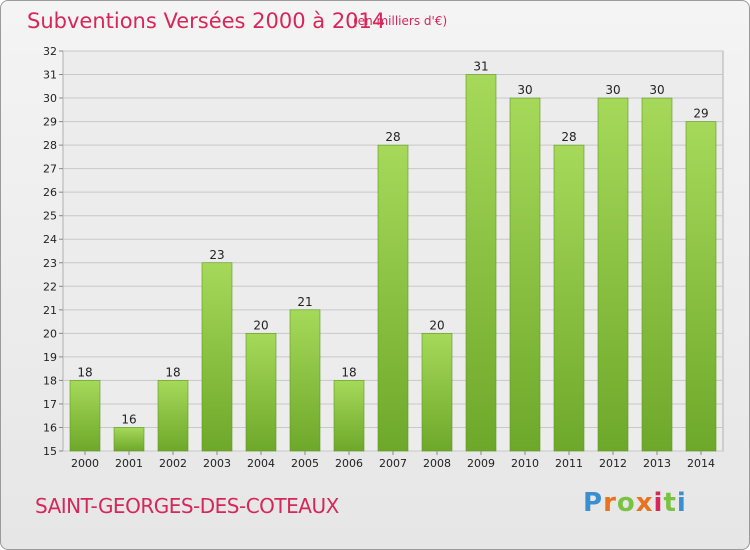  What do you see at coordinates (50, 451) in the screenshot?
I see `y-tick-label: 15` at bounding box center [50, 451].